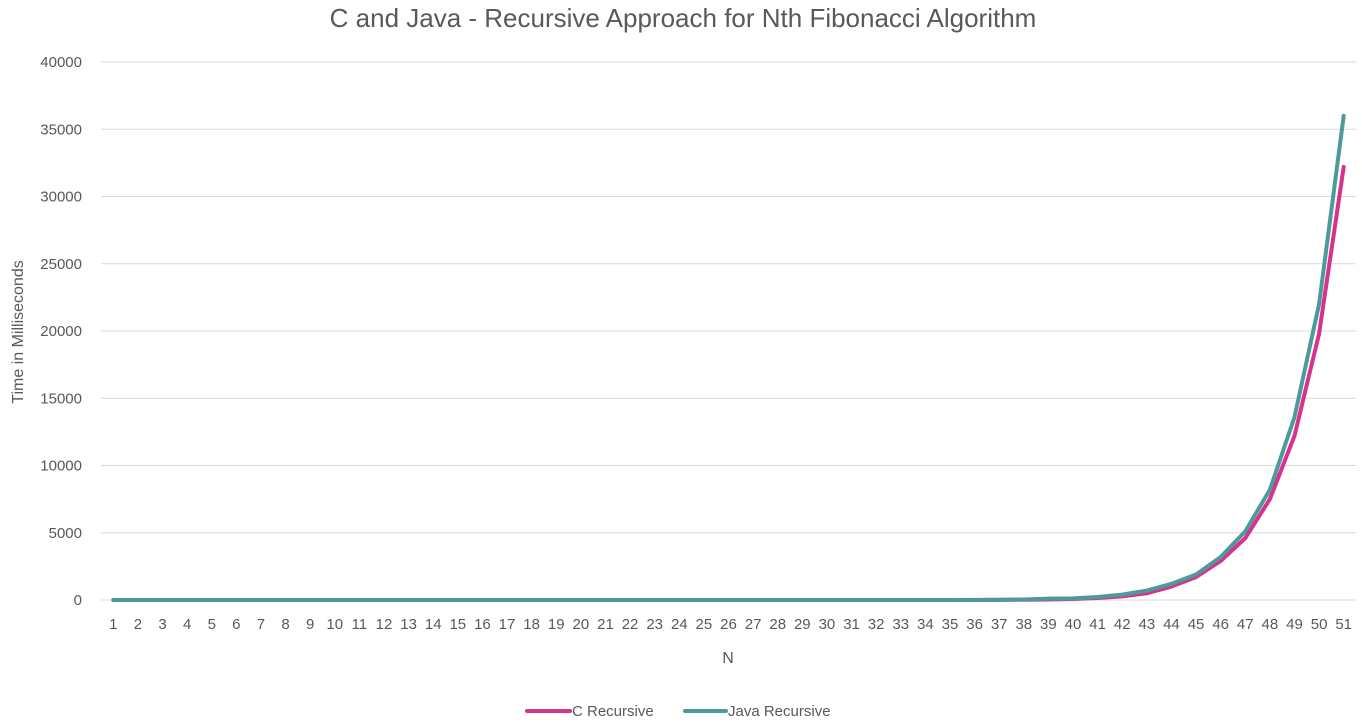  Describe the element at coordinates (1319, 624) in the screenshot. I see `x-tick-label-49: 50` at that location.